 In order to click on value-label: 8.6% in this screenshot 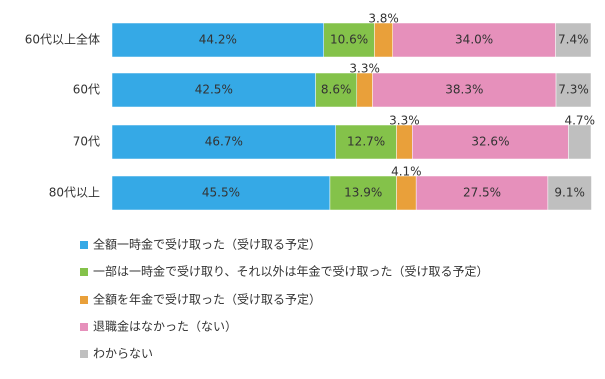, I will do `click(336, 90)`.